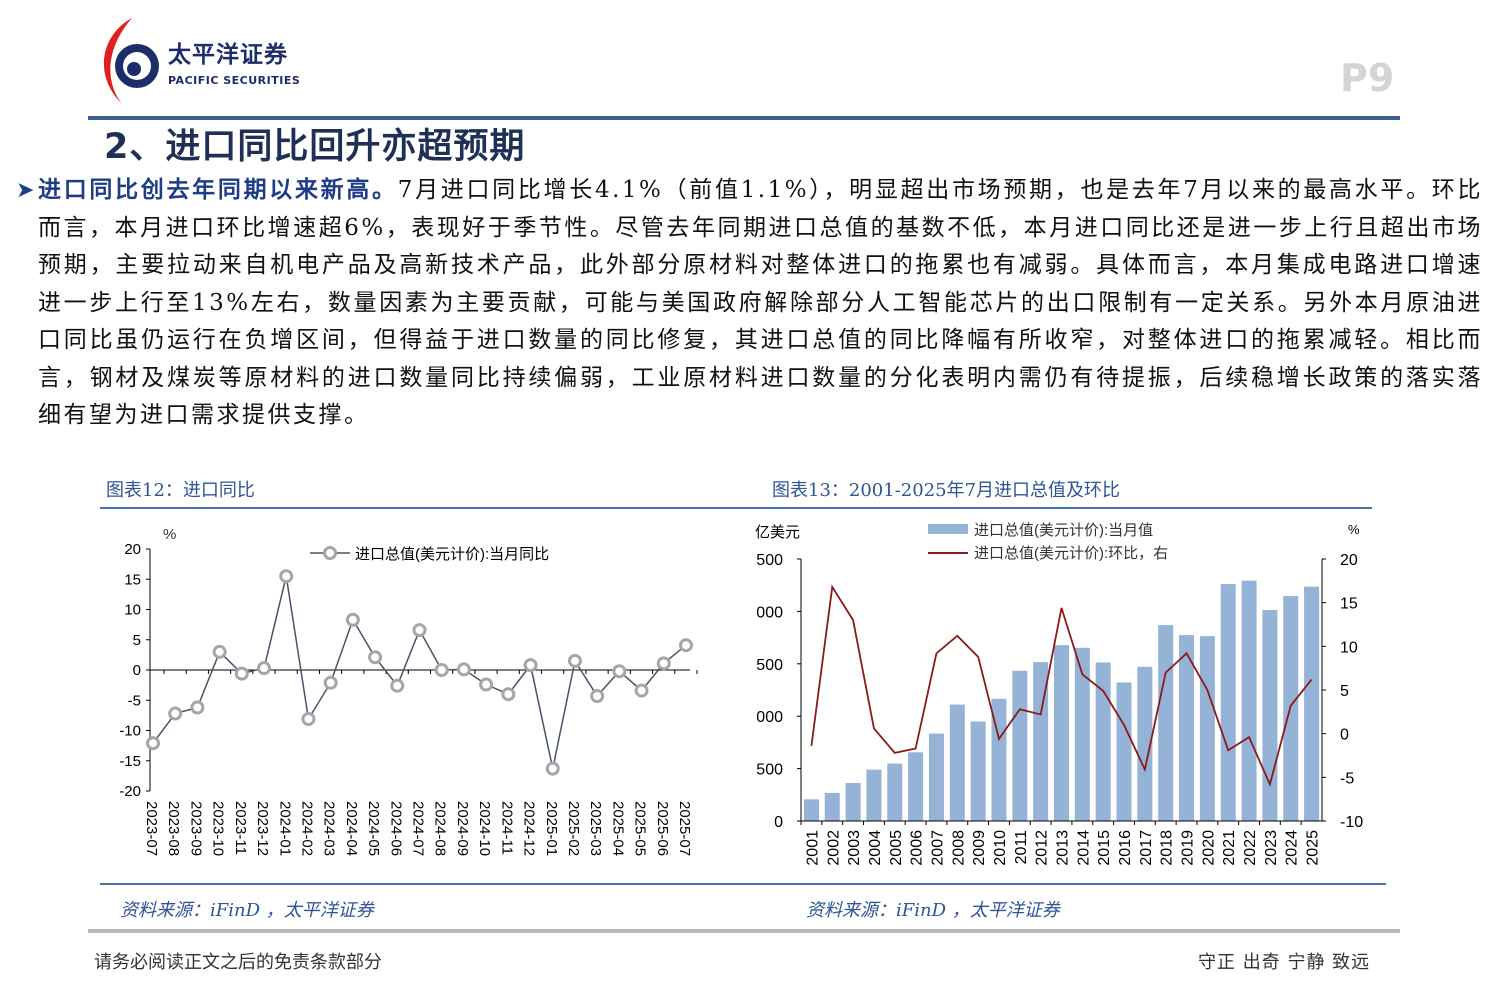 Image resolution: width=1500 pixels, height=1005 pixels. What do you see at coordinates (529, 828) in the screenshot?
I see `x-tick-label: 2024-12` at bounding box center [529, 828].